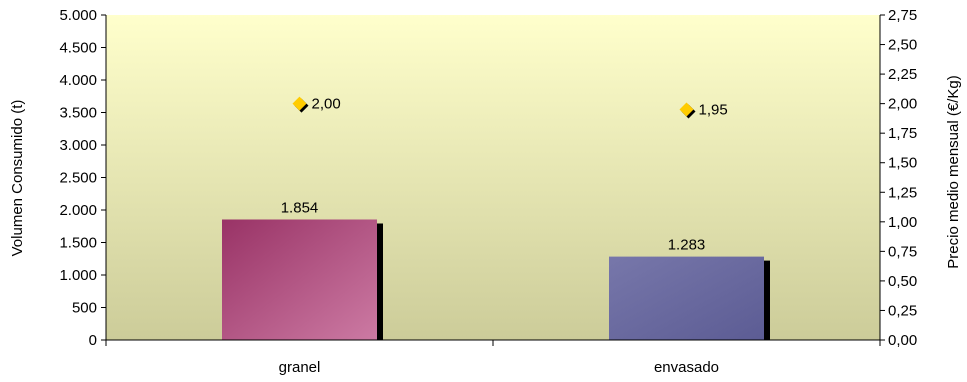 This screenshot has height=382, width=967. I want to click on y-axis-title: Volumen Consumido (t), so click(17, 178).